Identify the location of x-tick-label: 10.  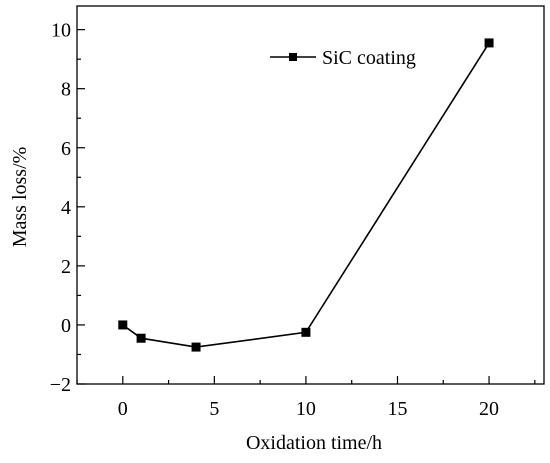
(306, 409).